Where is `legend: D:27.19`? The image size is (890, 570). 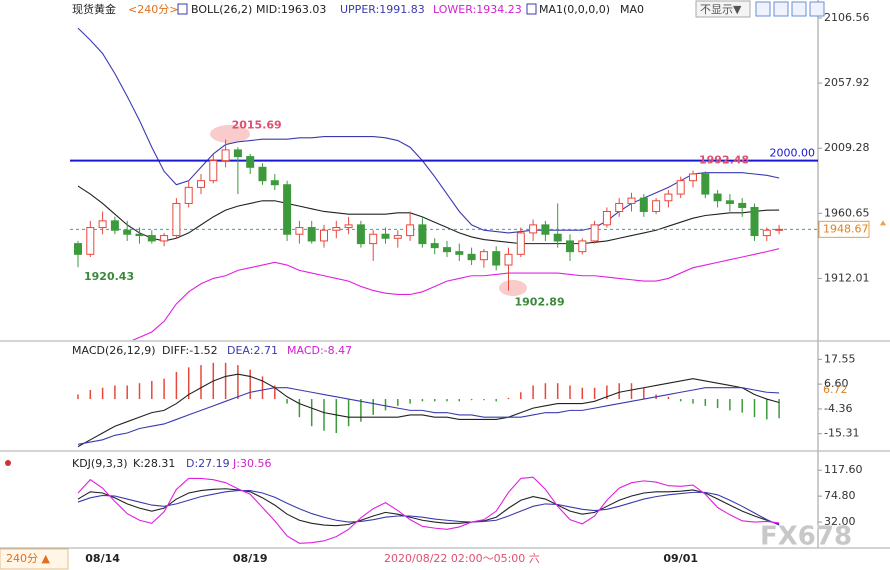 legend: D:27.19 is located at coordinates (208, 463).